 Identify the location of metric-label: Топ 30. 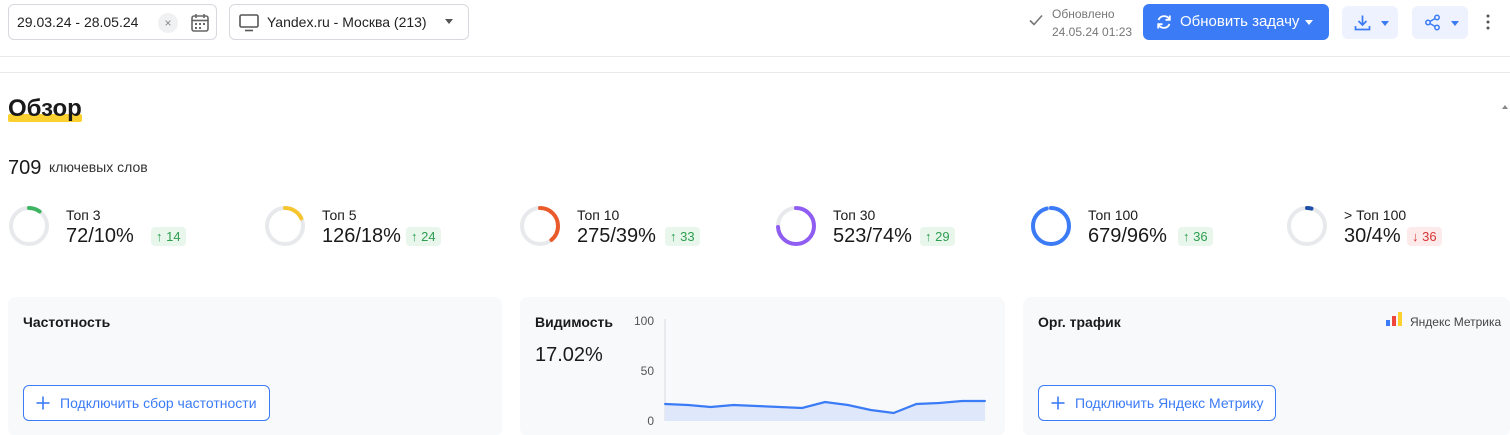
(854, 215).